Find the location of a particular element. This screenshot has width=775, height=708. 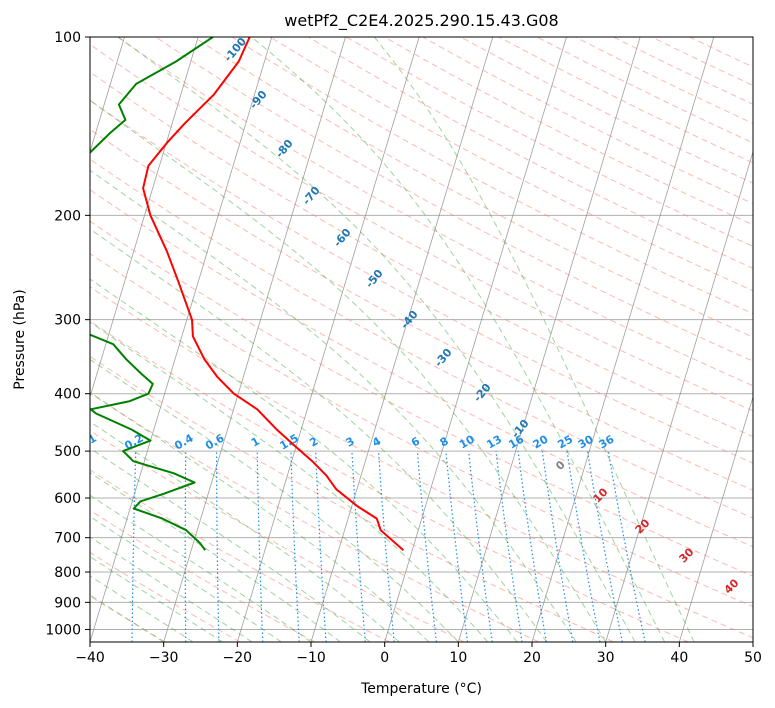

moist-adiabat-label: -60 is located at coordinates (342, 238).